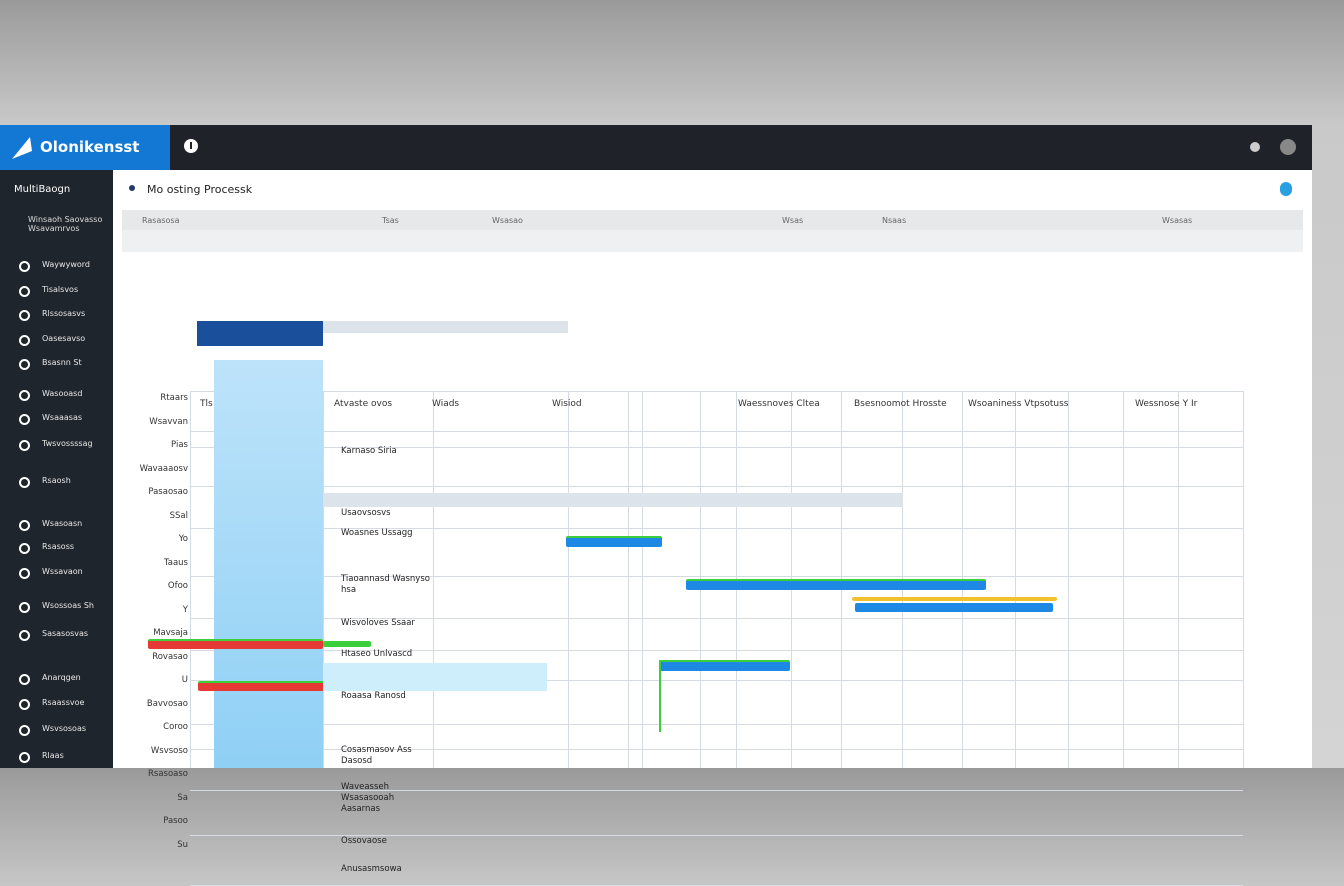  I want to click on task-name: Htaseo Unlvascd, so click(377, 654).